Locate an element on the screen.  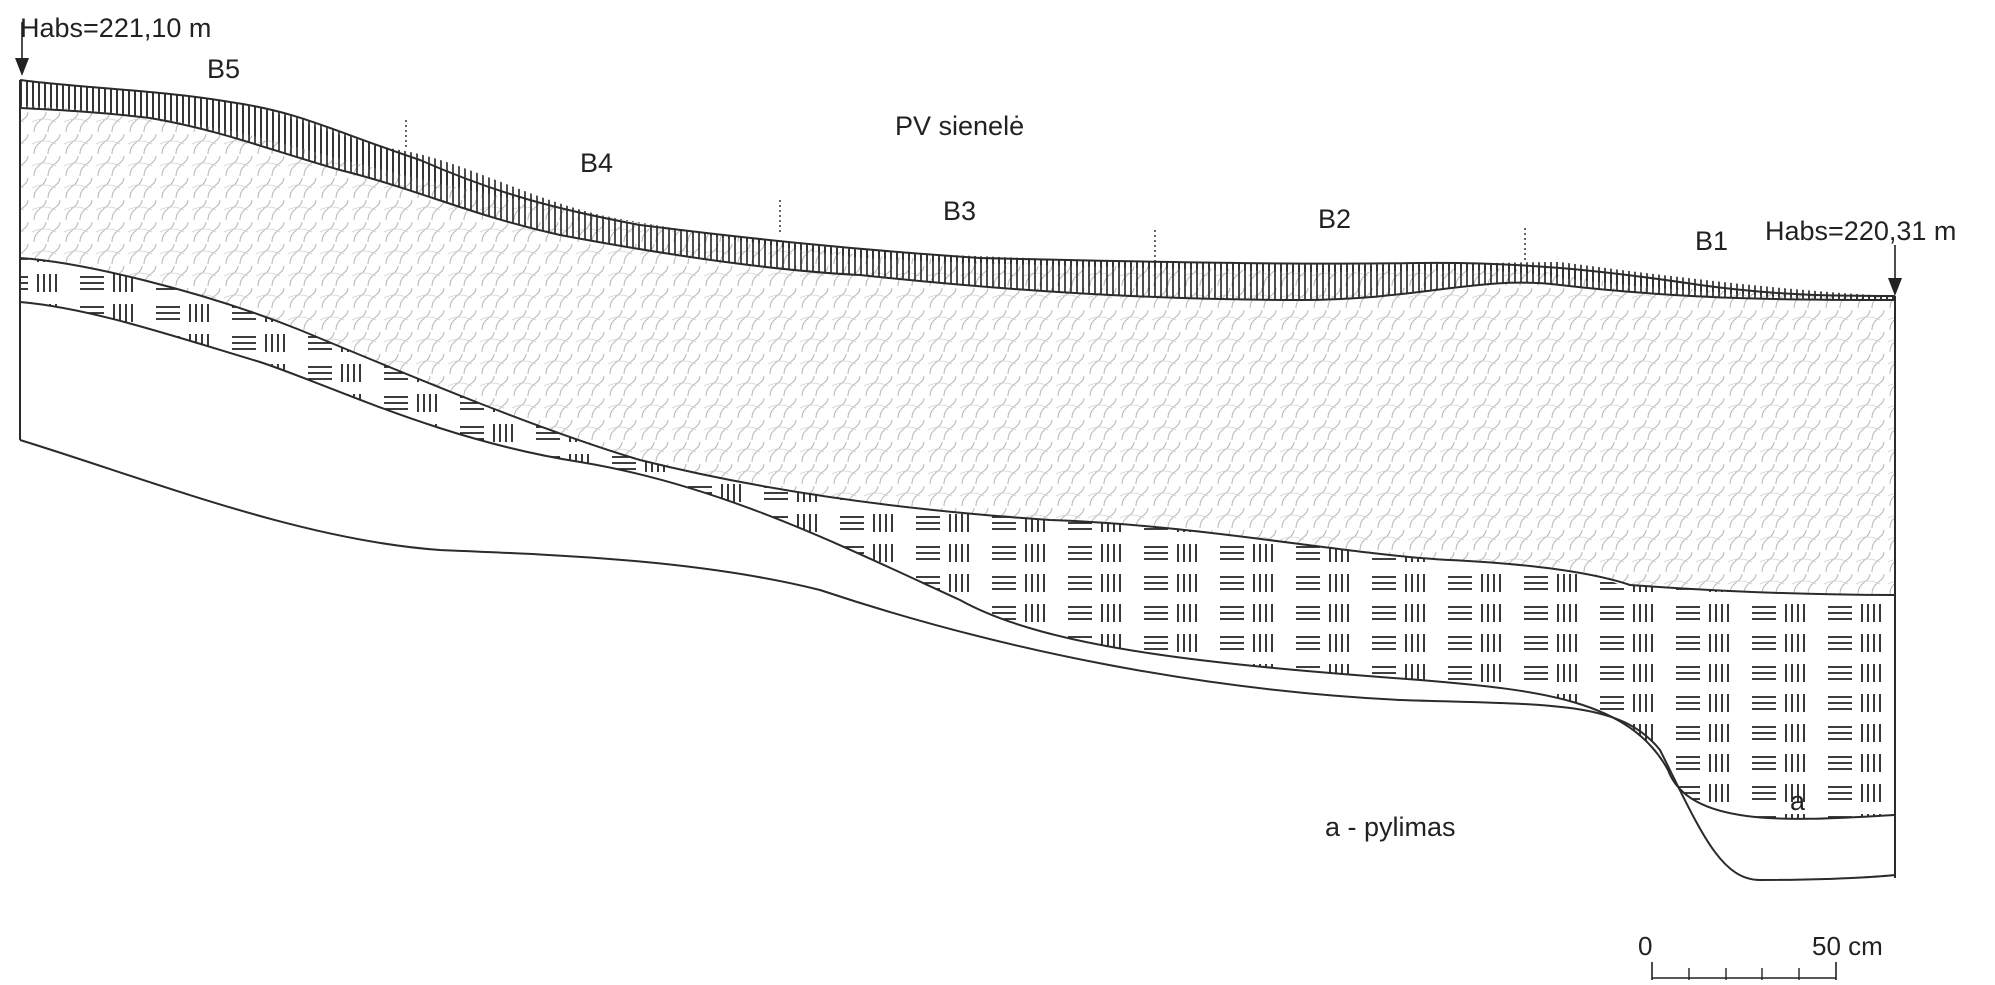
section-label-b4: B4 is located at coordinates (596, 163).